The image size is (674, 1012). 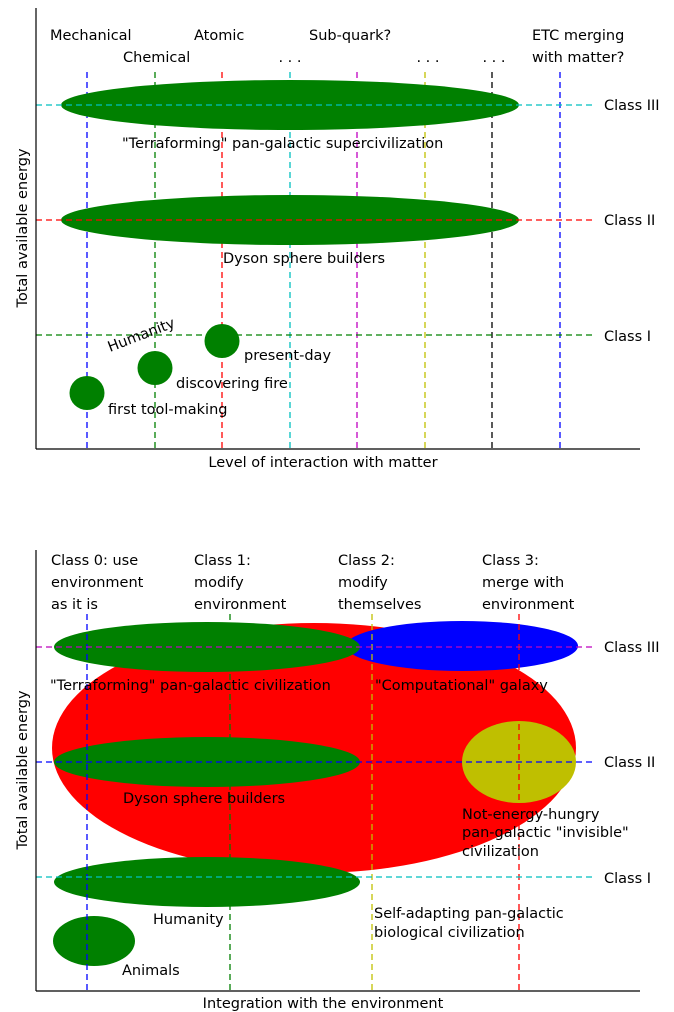 I want to click on bottom-col0-line2: environment, so click(x=97, y=583).